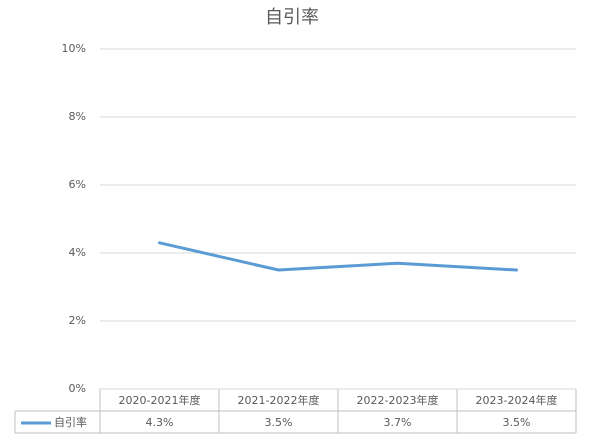 This screenshot has width=599, height=446. What do you see at coordinates (398, 422) in the screenshot?
I see `data-label: 3.7%` at bounding box center [398, 422].